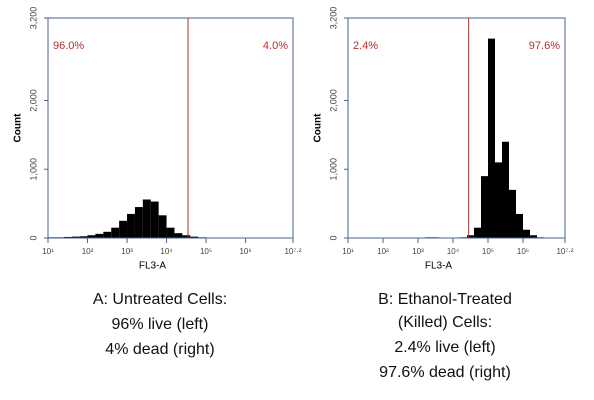 The height and width of the screenshot is (400, 594). I want to click on caption-line: (Killed) Cells:, so click(445, 322).